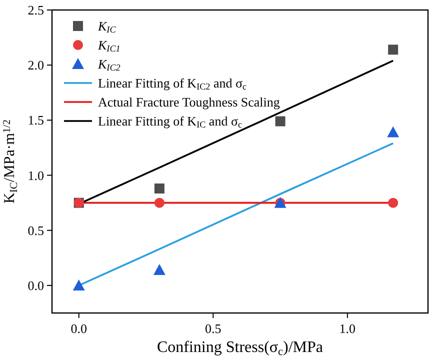 The image size is (436, 360). I want to click on y-tick-label: 2.5, so click(36, 10).